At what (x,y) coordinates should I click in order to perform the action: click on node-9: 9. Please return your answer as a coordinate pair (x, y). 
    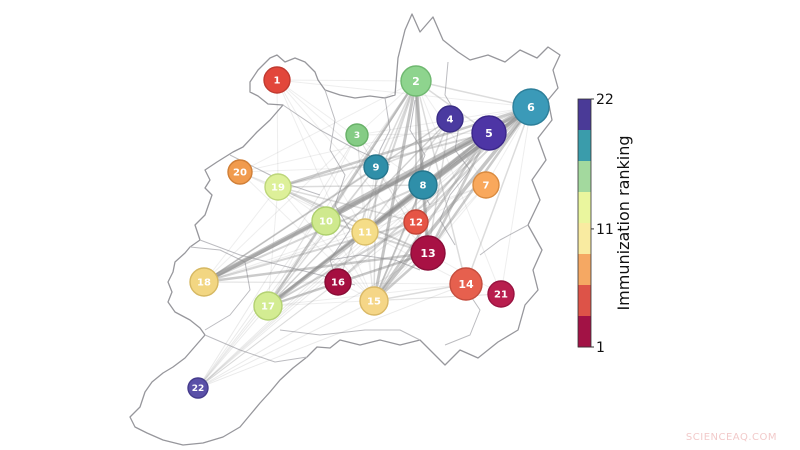
    Looking at the image, I should click on (376, 167).